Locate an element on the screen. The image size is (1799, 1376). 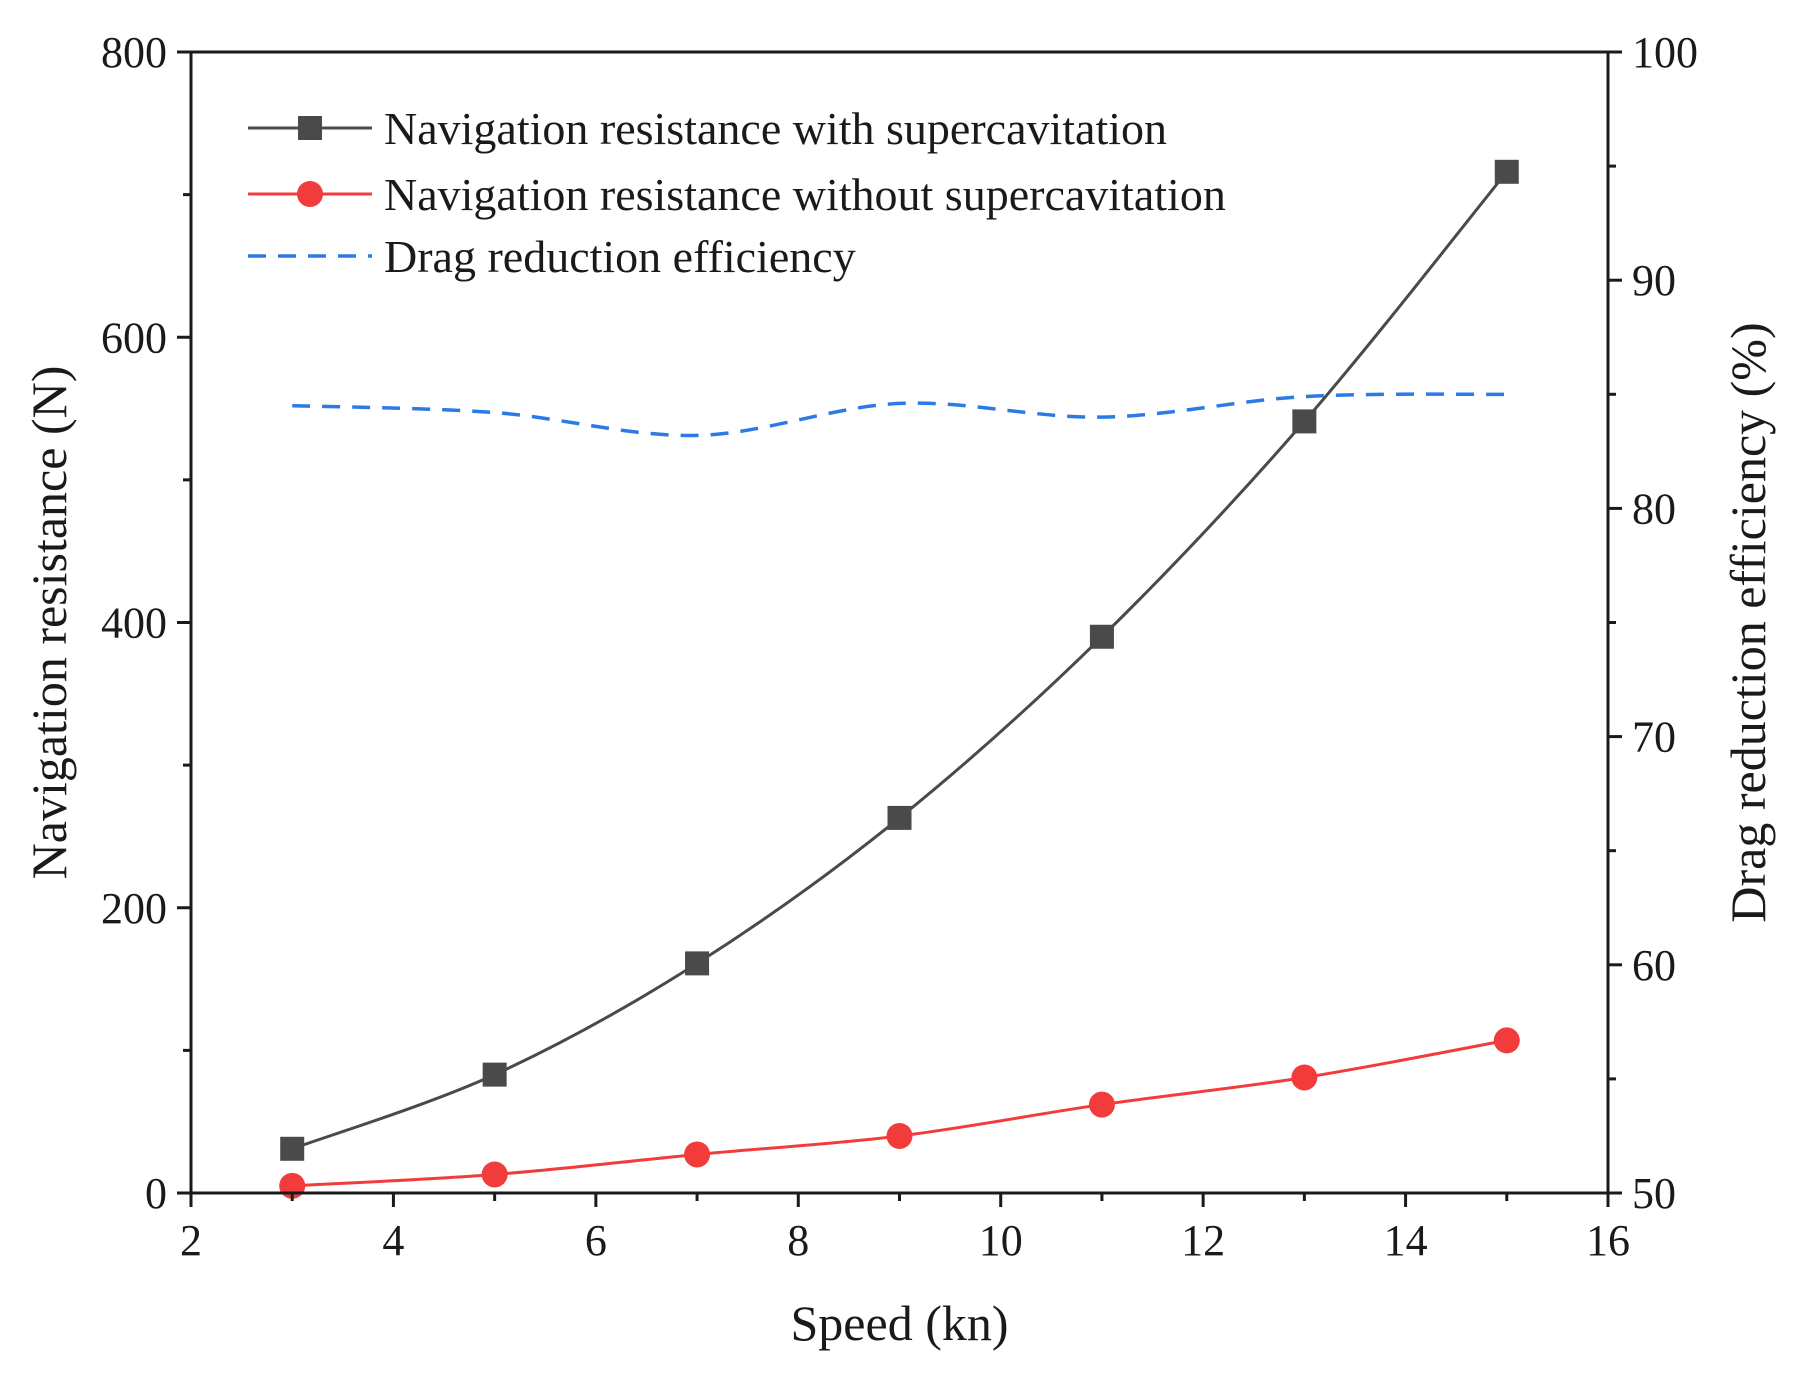
x-tick-label: 4 is located at coordinates (393, 1240).